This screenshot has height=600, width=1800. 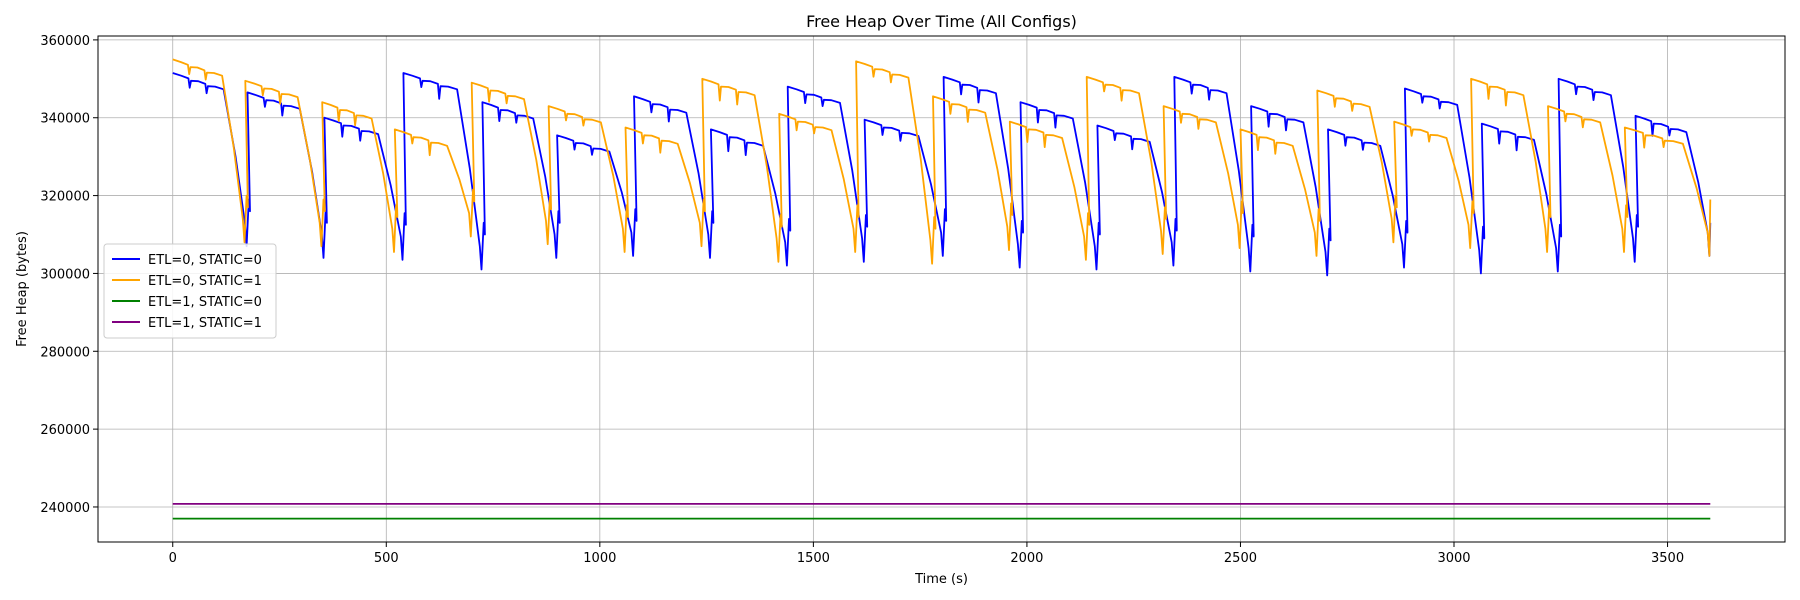 I want to click on legend-label: ETL=1, STATIC=1, so click(x=205, y=323).